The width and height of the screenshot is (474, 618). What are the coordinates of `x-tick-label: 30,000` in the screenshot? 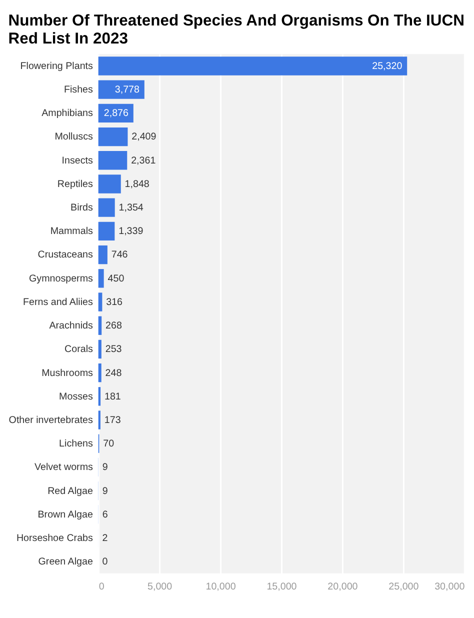 It's located at (450, 587).